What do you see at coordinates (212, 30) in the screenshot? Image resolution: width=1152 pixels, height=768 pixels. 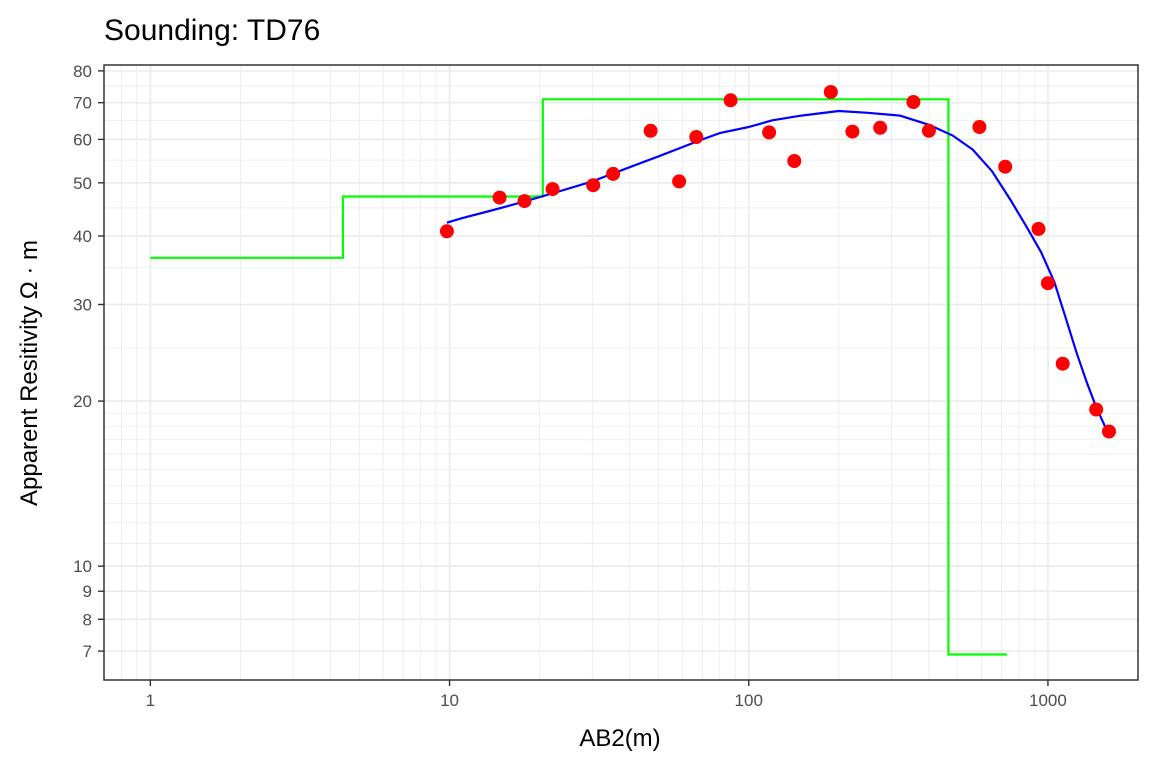 I see `chart-title: Sounding: TD76` at bounding box center [212, 30].